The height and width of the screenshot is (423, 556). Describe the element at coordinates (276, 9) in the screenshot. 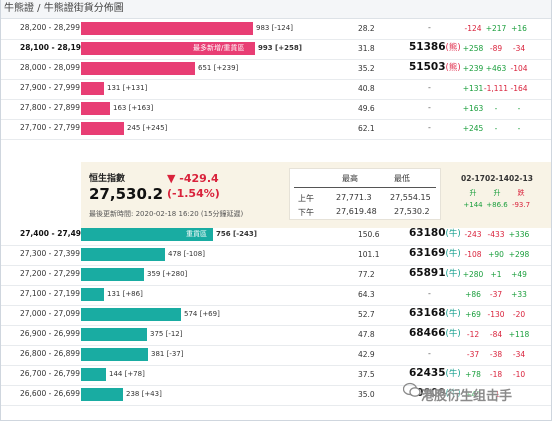

I see `breadcrumb: 牛熊證 / 牛熊證街貨分佈圖` at that location.